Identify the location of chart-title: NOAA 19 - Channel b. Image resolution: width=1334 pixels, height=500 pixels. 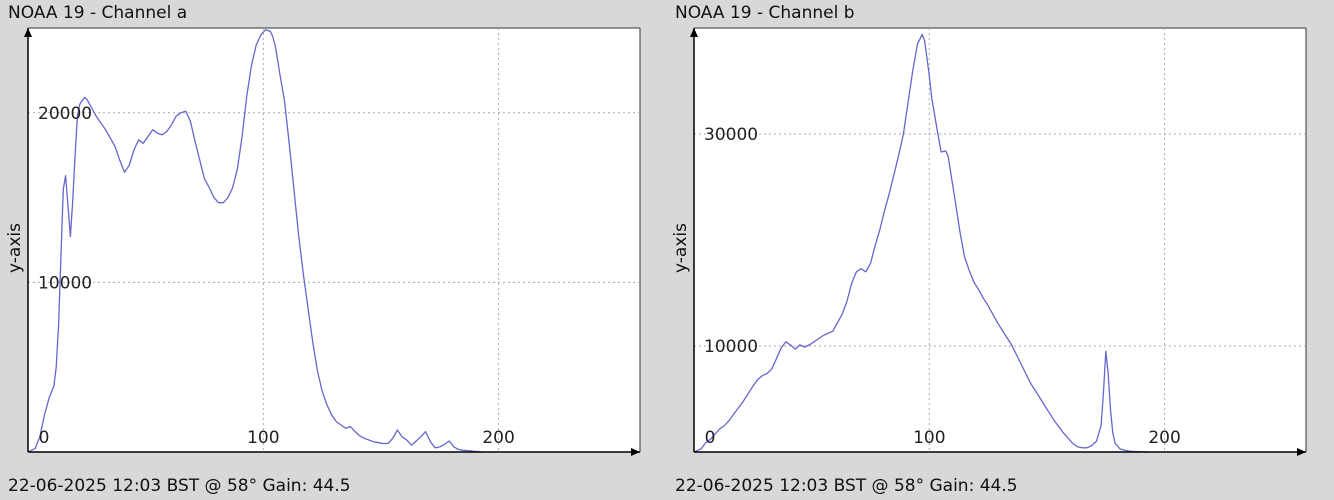
(765, 13).